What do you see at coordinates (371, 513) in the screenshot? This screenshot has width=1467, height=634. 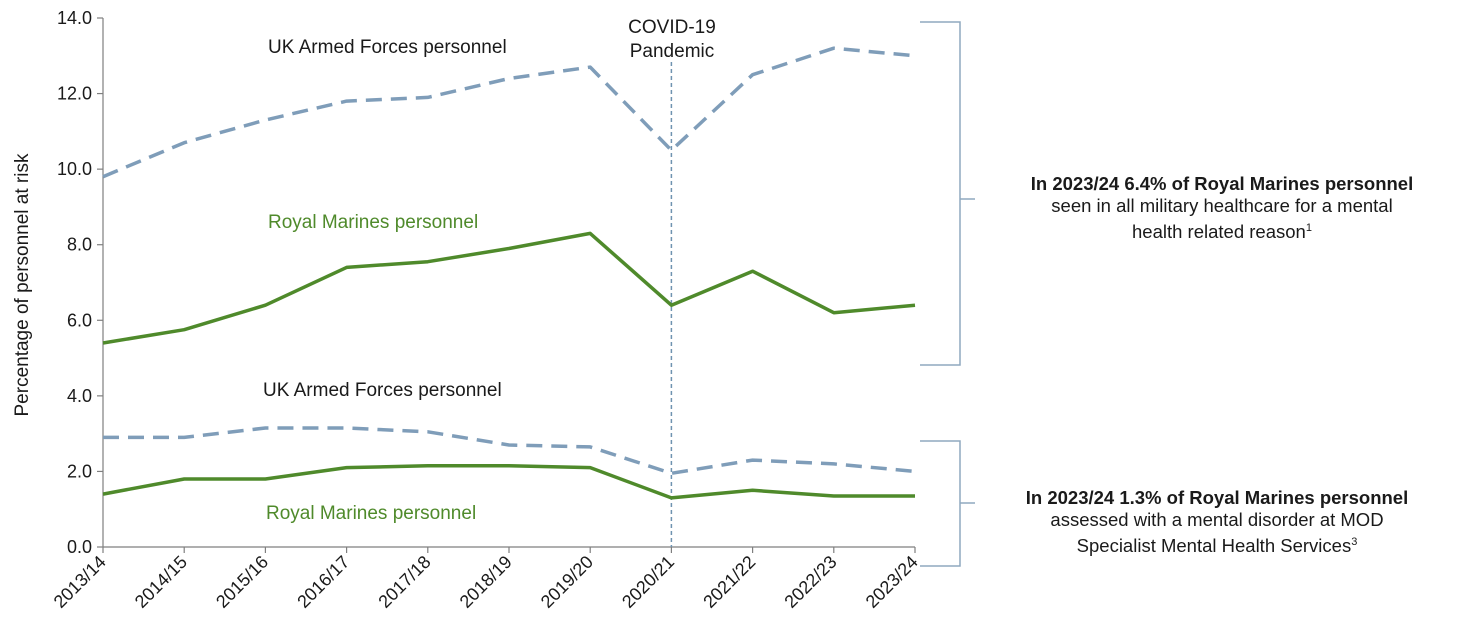 I see `series-label-rm-specialist: Royal Marines personnel` at bounding box center [371, 513].